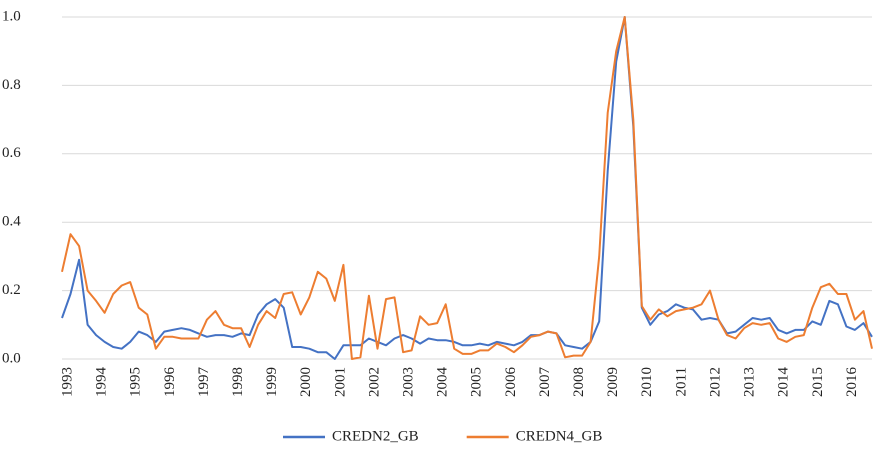 This screenshot has height=459, width=888. I want to click on x-tick-label: 2013, so click(750, 382).